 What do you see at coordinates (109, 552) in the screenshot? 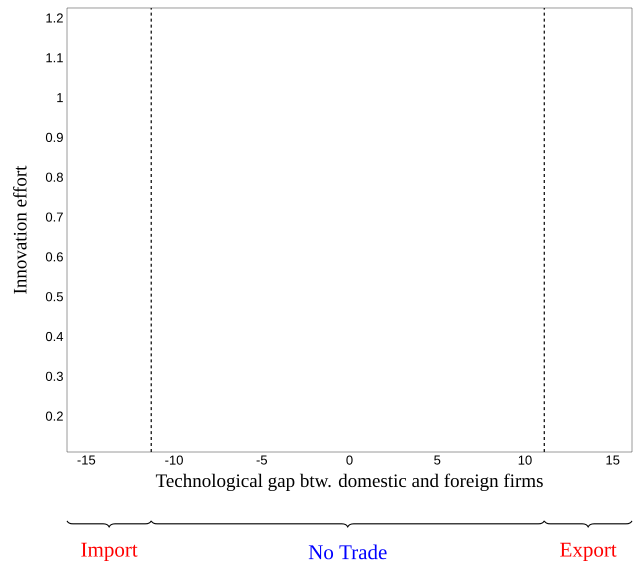
I see `text: Import` at bounding box center [109, 552].